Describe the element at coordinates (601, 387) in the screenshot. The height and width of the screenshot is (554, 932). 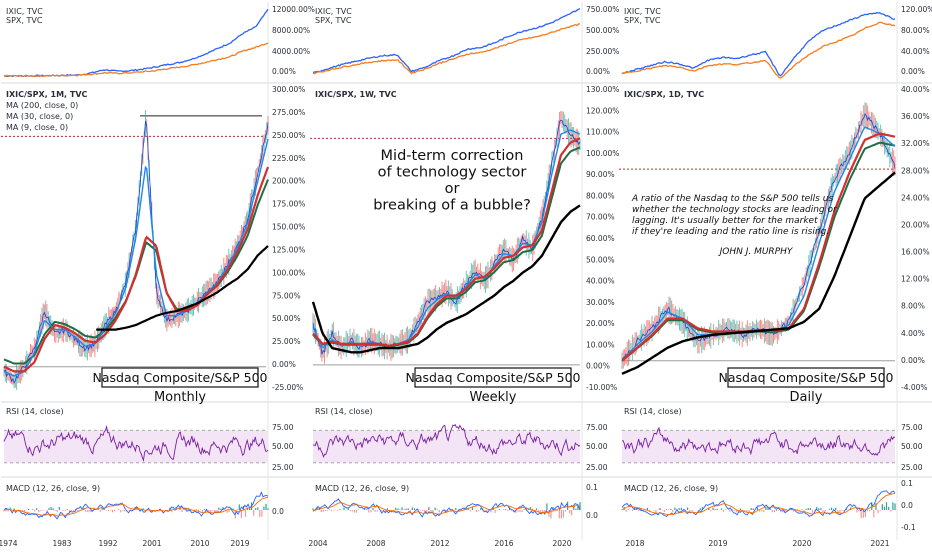
I see `main-axis-tick: -10.00%` at that location.